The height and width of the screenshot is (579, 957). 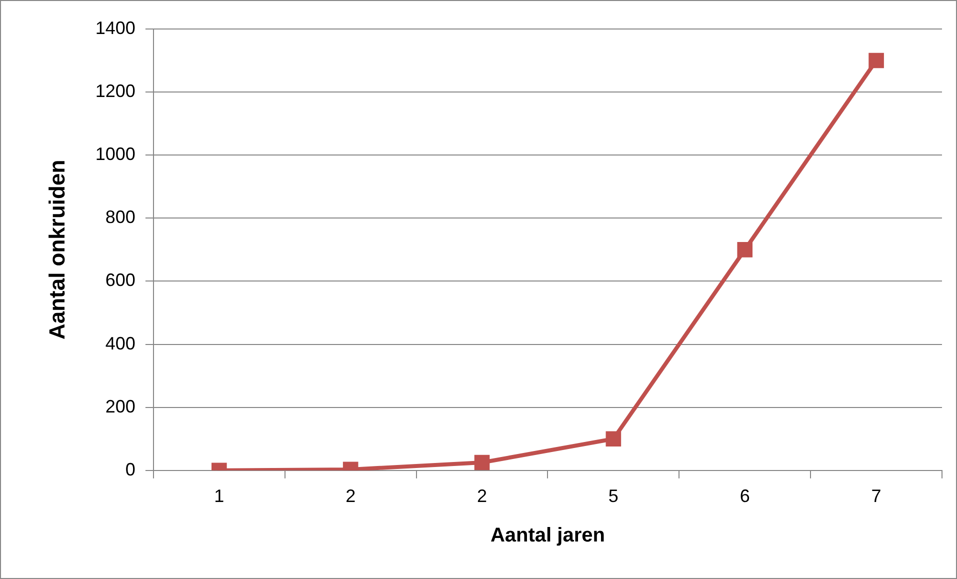 What do you see at coordinates (876, 496) in the screenshot?
I see `x-tick-label: 7` at bounding box center [876, 496].